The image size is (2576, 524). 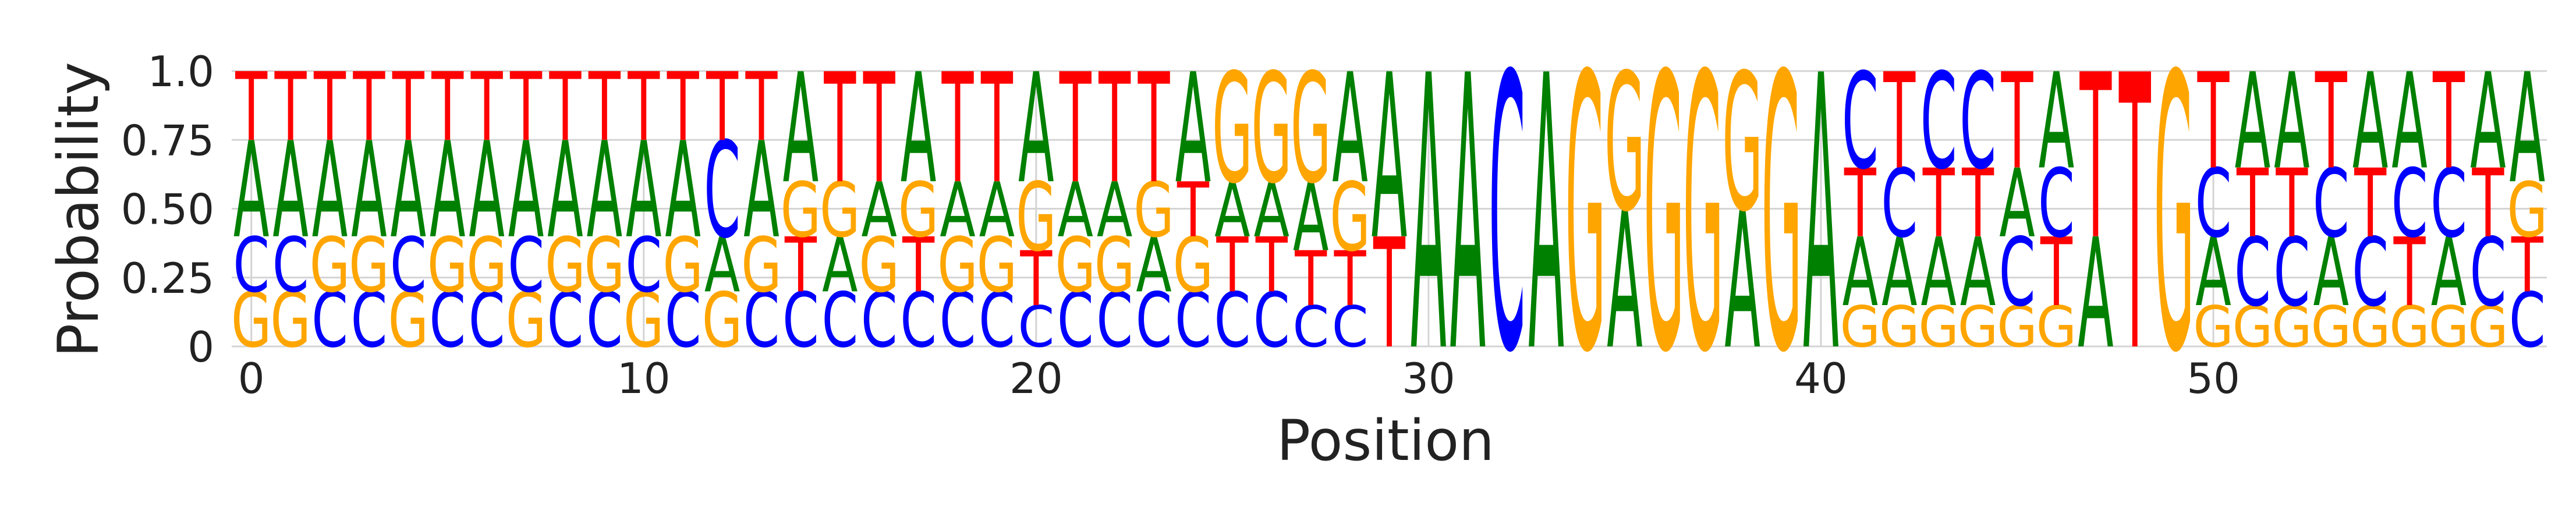 I want to click on y-tick-label: 0, so click(x=200, y=347).